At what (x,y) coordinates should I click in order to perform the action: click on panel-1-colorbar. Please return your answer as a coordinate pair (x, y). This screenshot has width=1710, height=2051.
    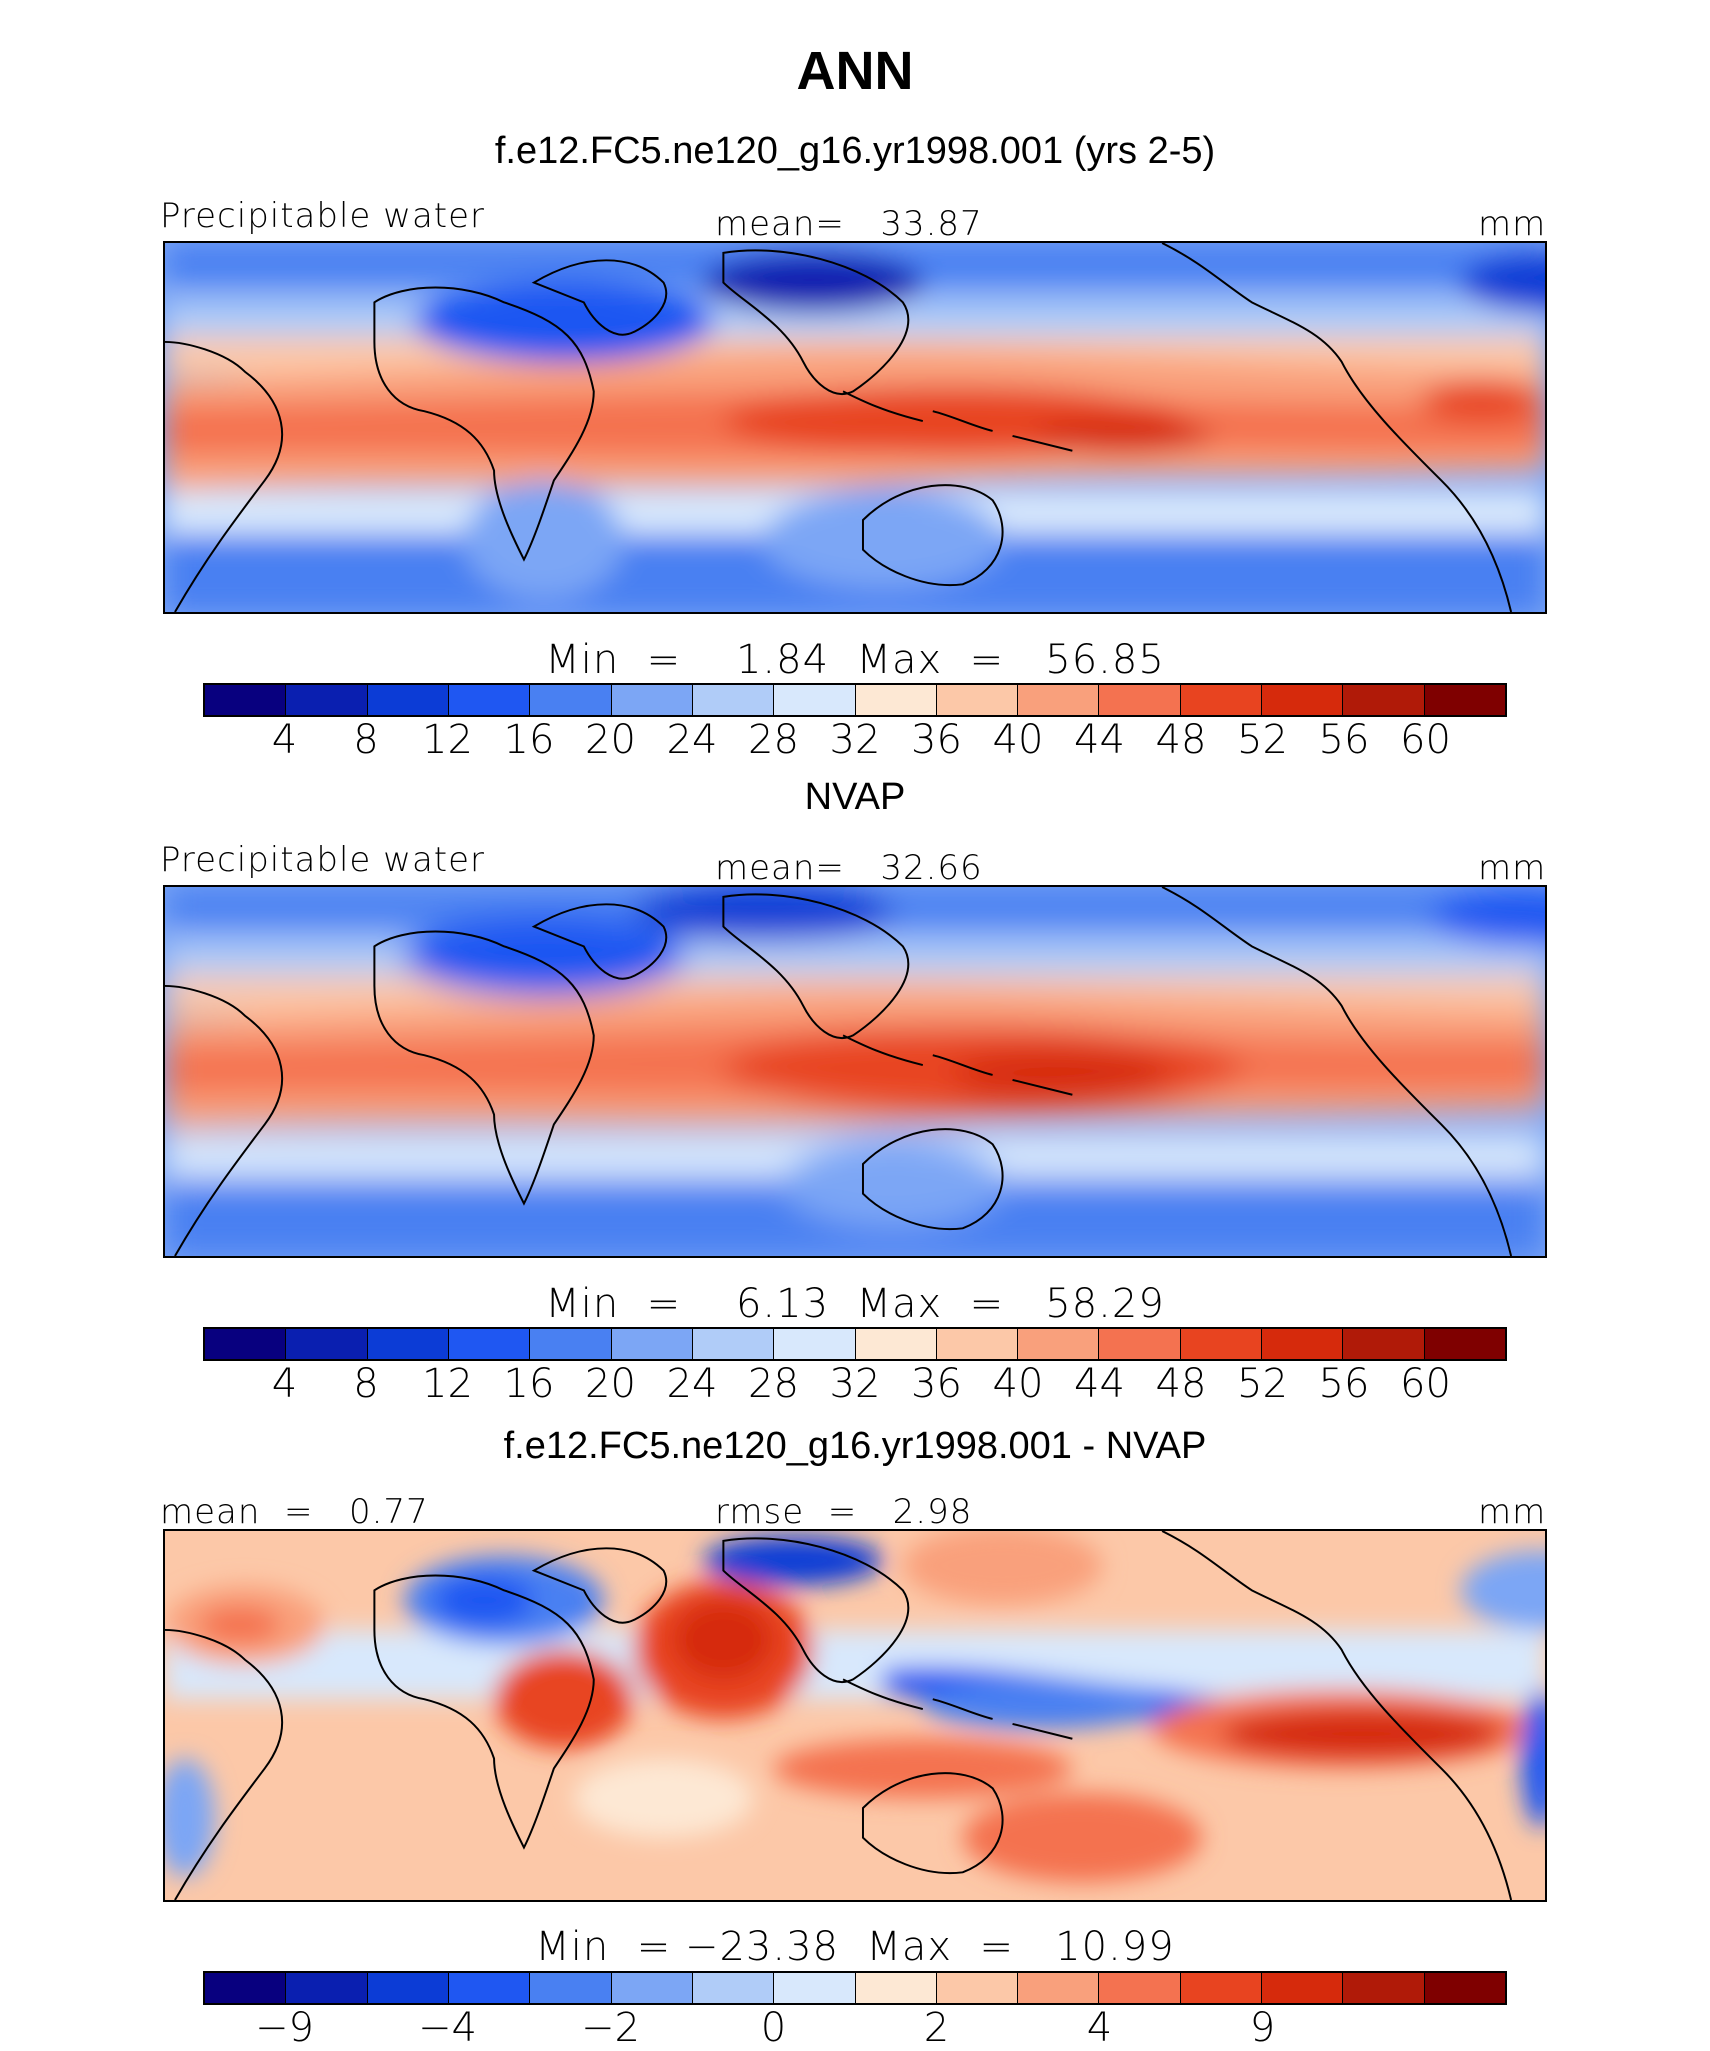
    Looking at the image, I should click on (855, 700).